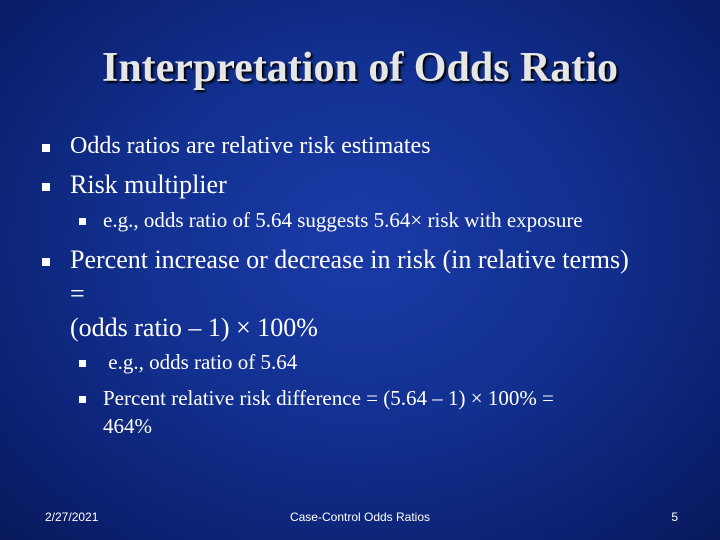  Describe the element at coordinates (72, 517) in the screenshot. I see `footer-date: 2/27/2021` at that location.